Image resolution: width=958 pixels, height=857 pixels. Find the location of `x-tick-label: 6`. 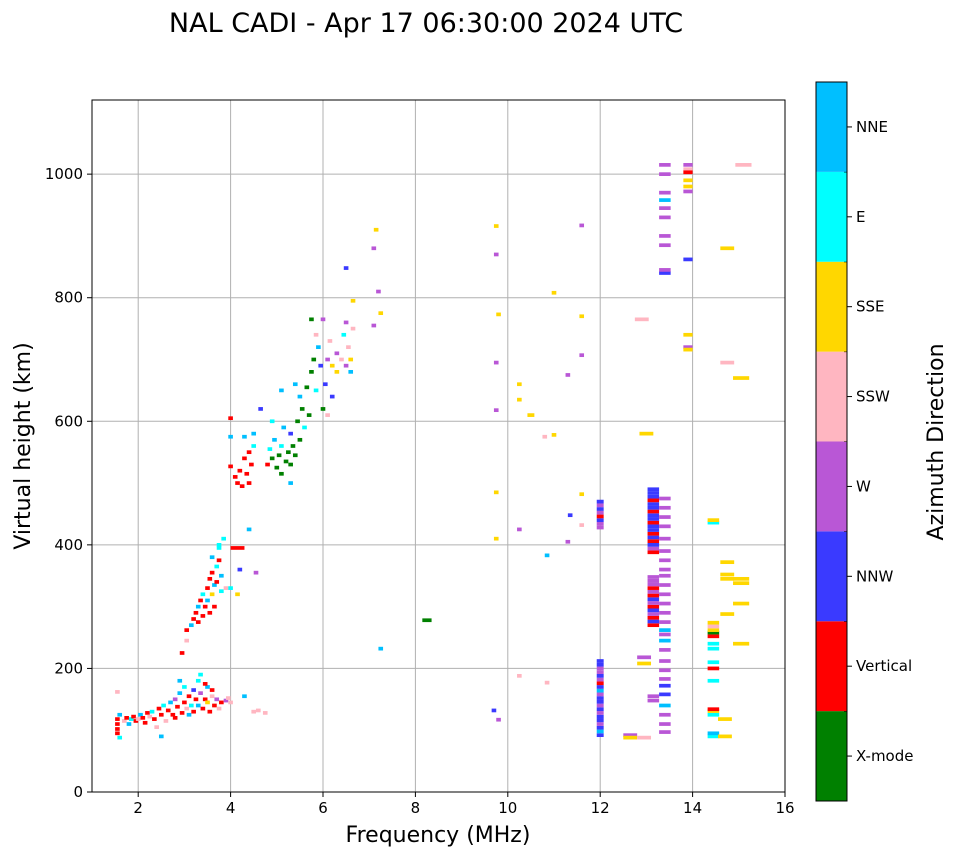

x-tick-label: 6 is located at coordinates (323, 808).